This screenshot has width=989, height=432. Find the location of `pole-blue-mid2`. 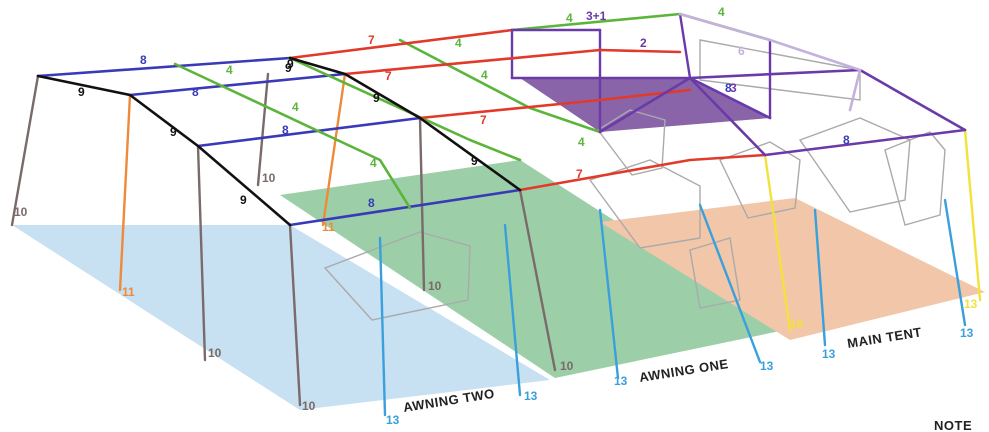

pole-blue-mid2 is located at coordinates (309, 132).